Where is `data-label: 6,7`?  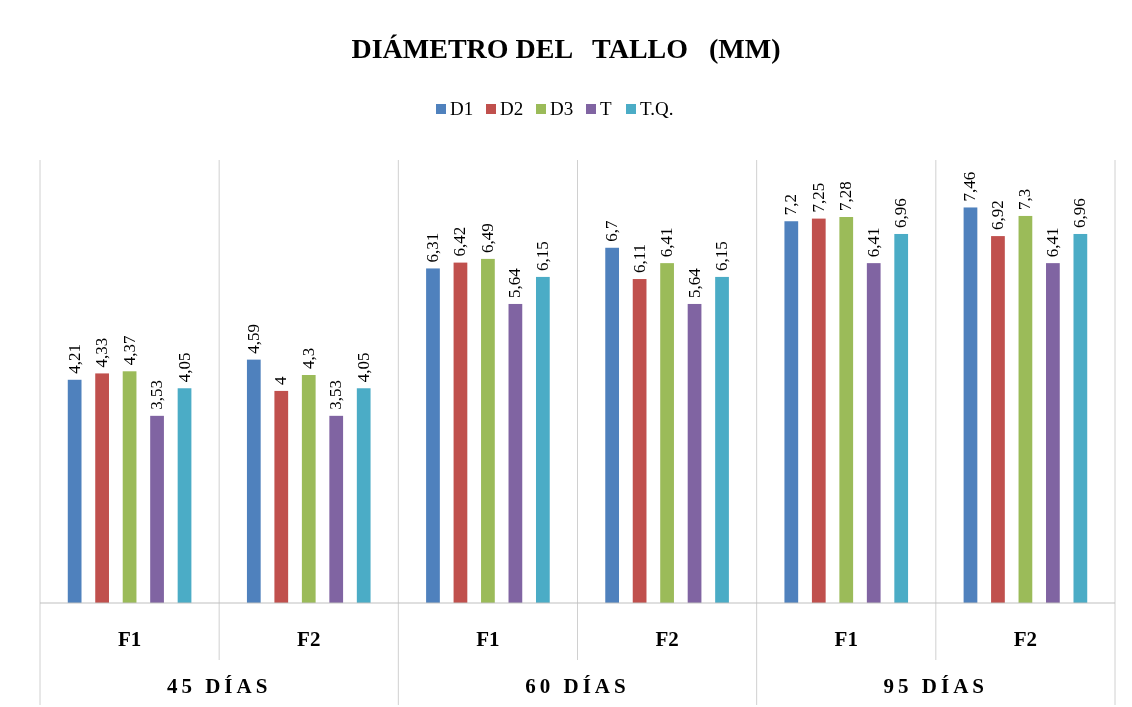 data-label: 6,7 is located at coordinates (612, 231).